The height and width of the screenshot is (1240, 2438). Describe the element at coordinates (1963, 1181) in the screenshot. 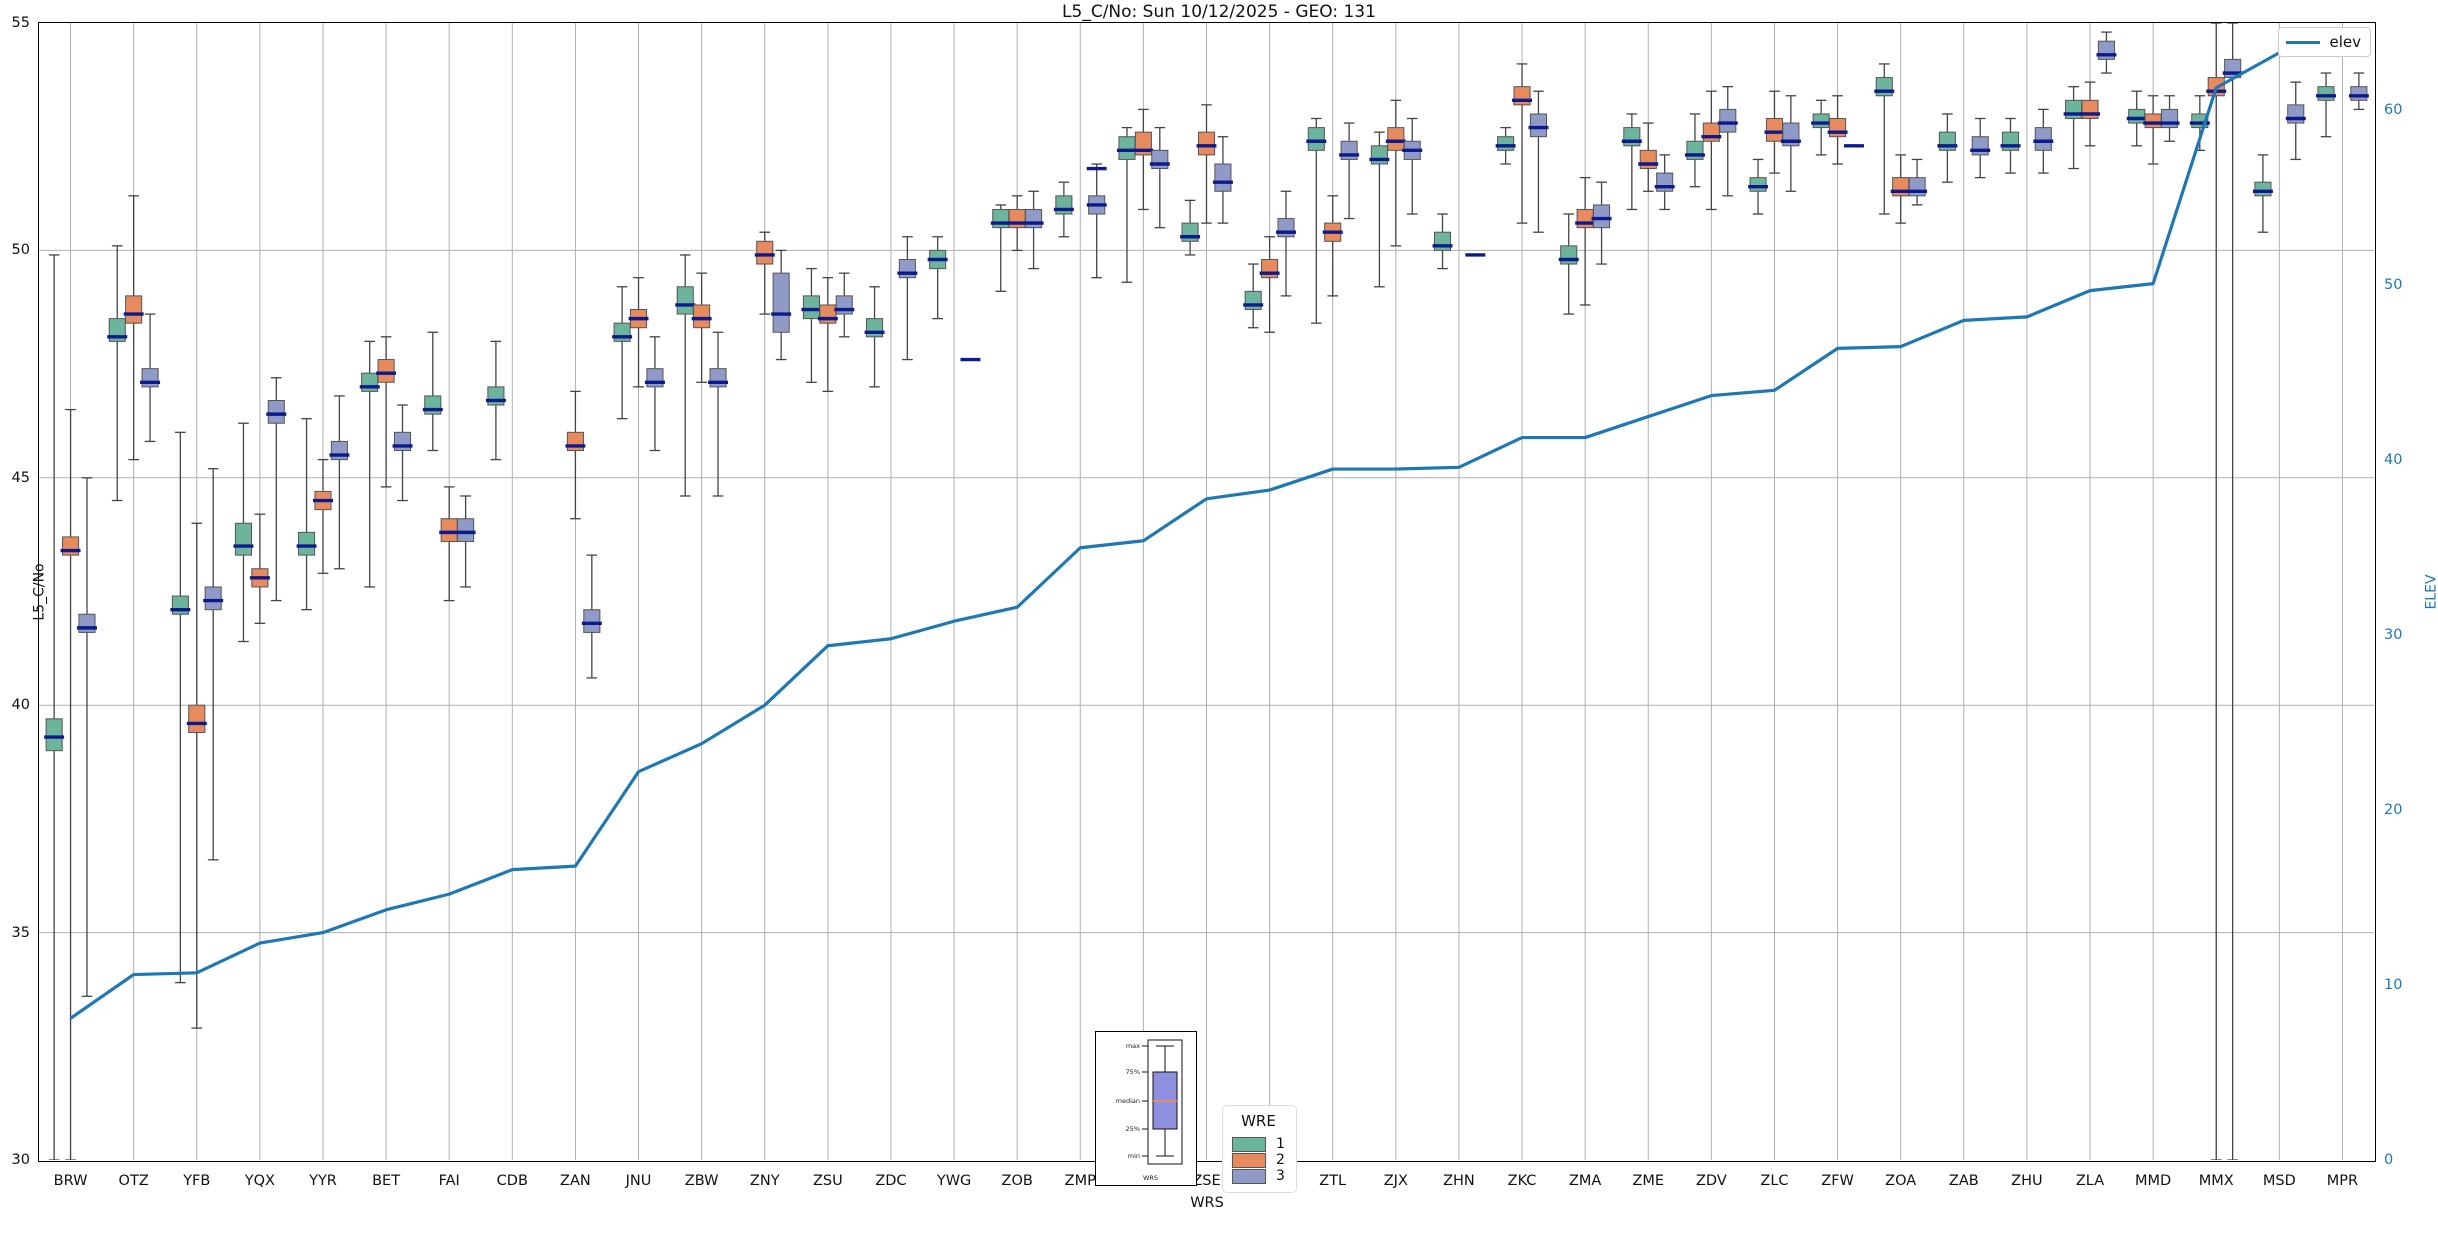

I see `x-tick-label-zab: ZAB` at that location.